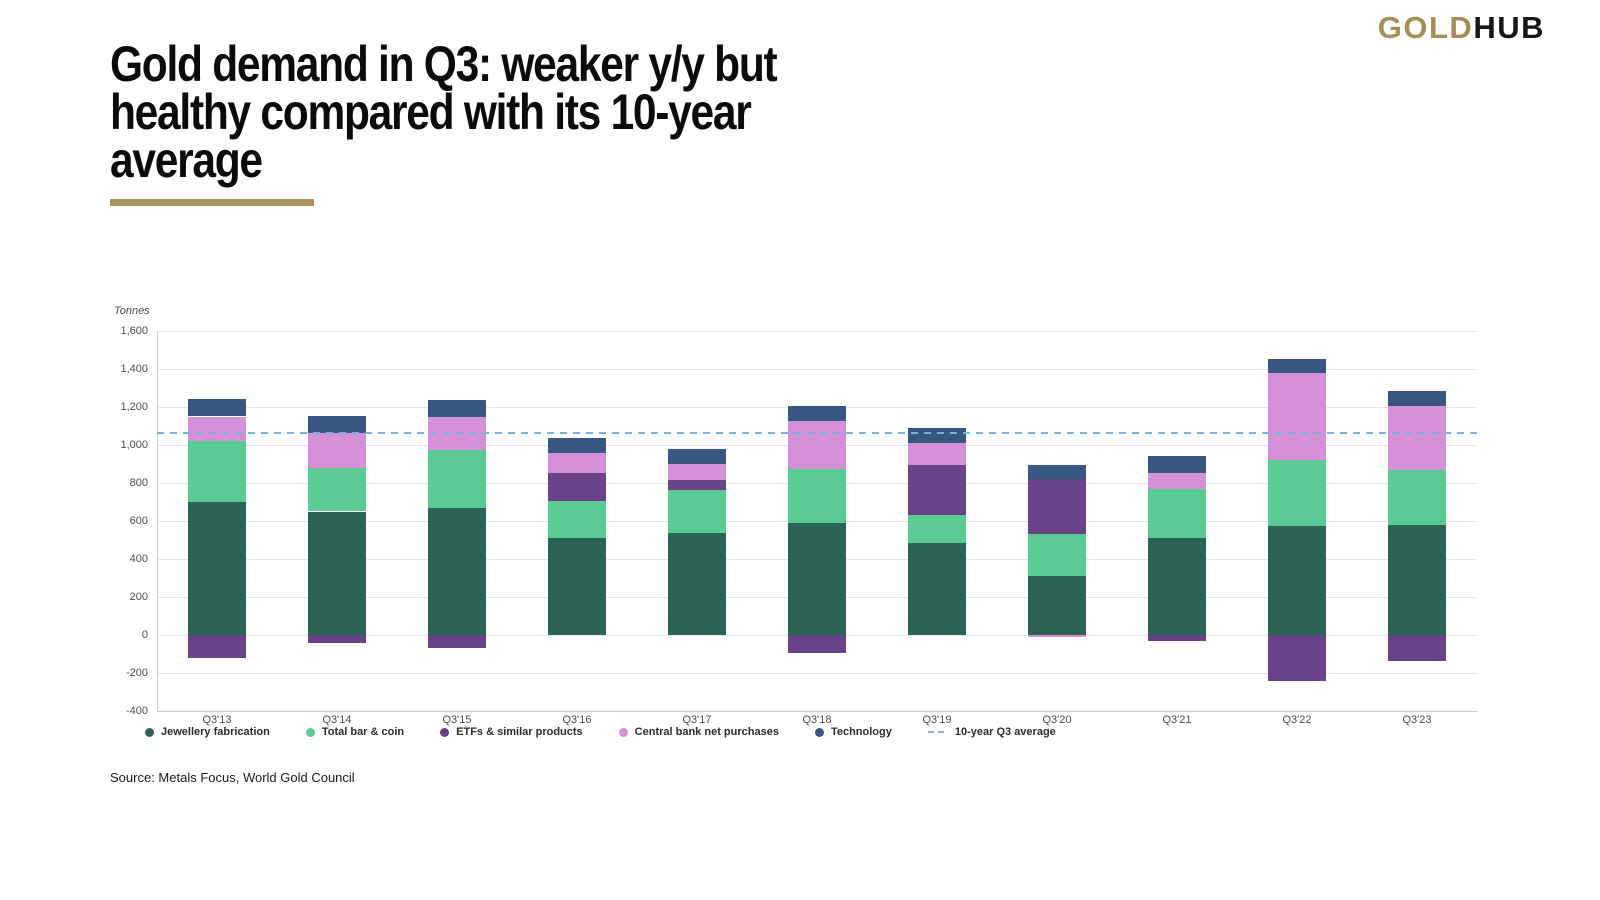  Describe the element at coordinates (157, 521) in the screenshot. I see `y-axis-line` at that location.